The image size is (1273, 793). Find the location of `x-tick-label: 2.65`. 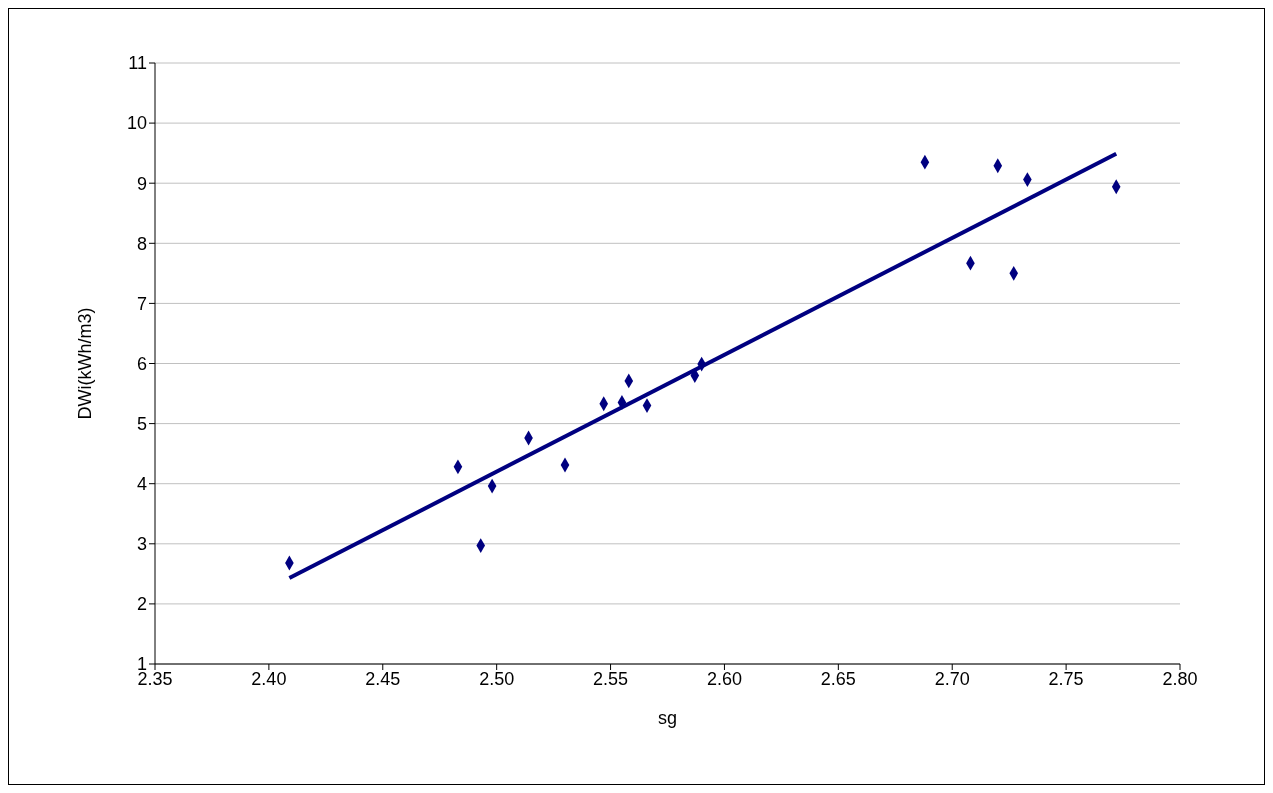

x-tick-label: 2.65 is located at coordinates (838, 678).